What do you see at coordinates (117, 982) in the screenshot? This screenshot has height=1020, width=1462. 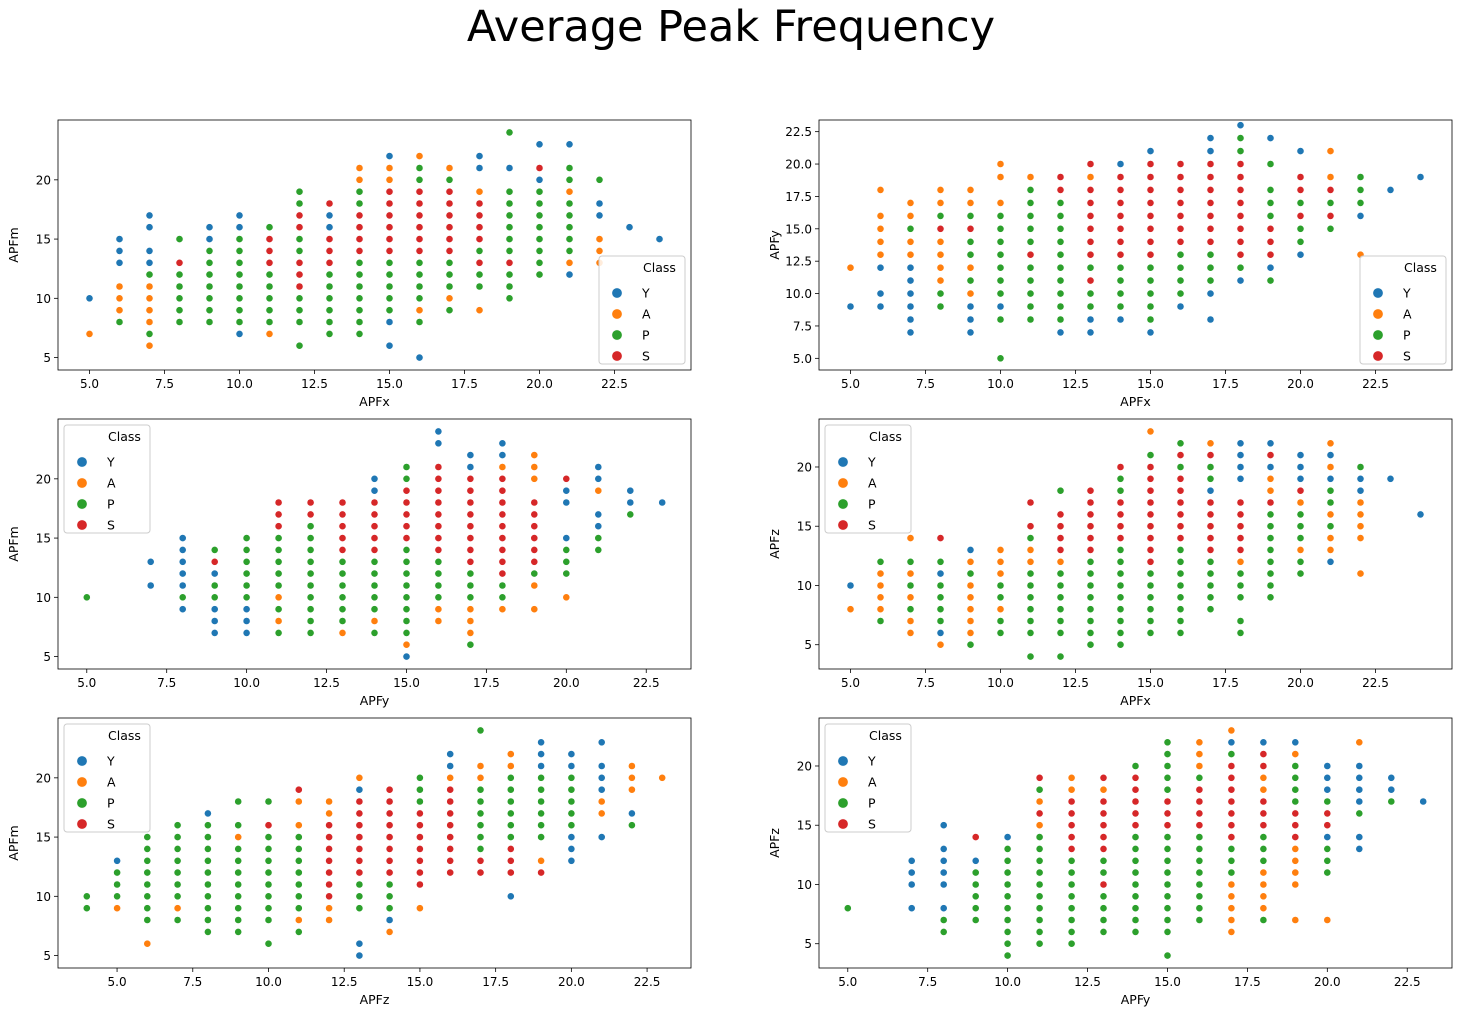 I see `x-tick-label: 5.0` at bounding box center [117, 982].